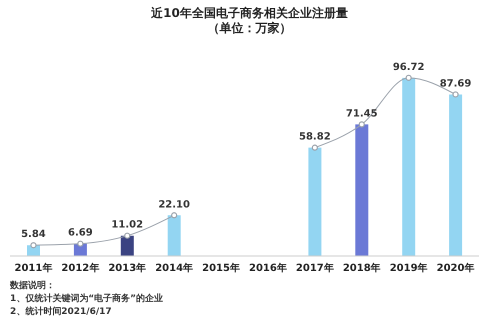 Image resolution: width=499 pixels, height=323 pixels. Describe the element at coordinates (408, 67) in the screenshot. I see `data-label: 96.72` at that location.